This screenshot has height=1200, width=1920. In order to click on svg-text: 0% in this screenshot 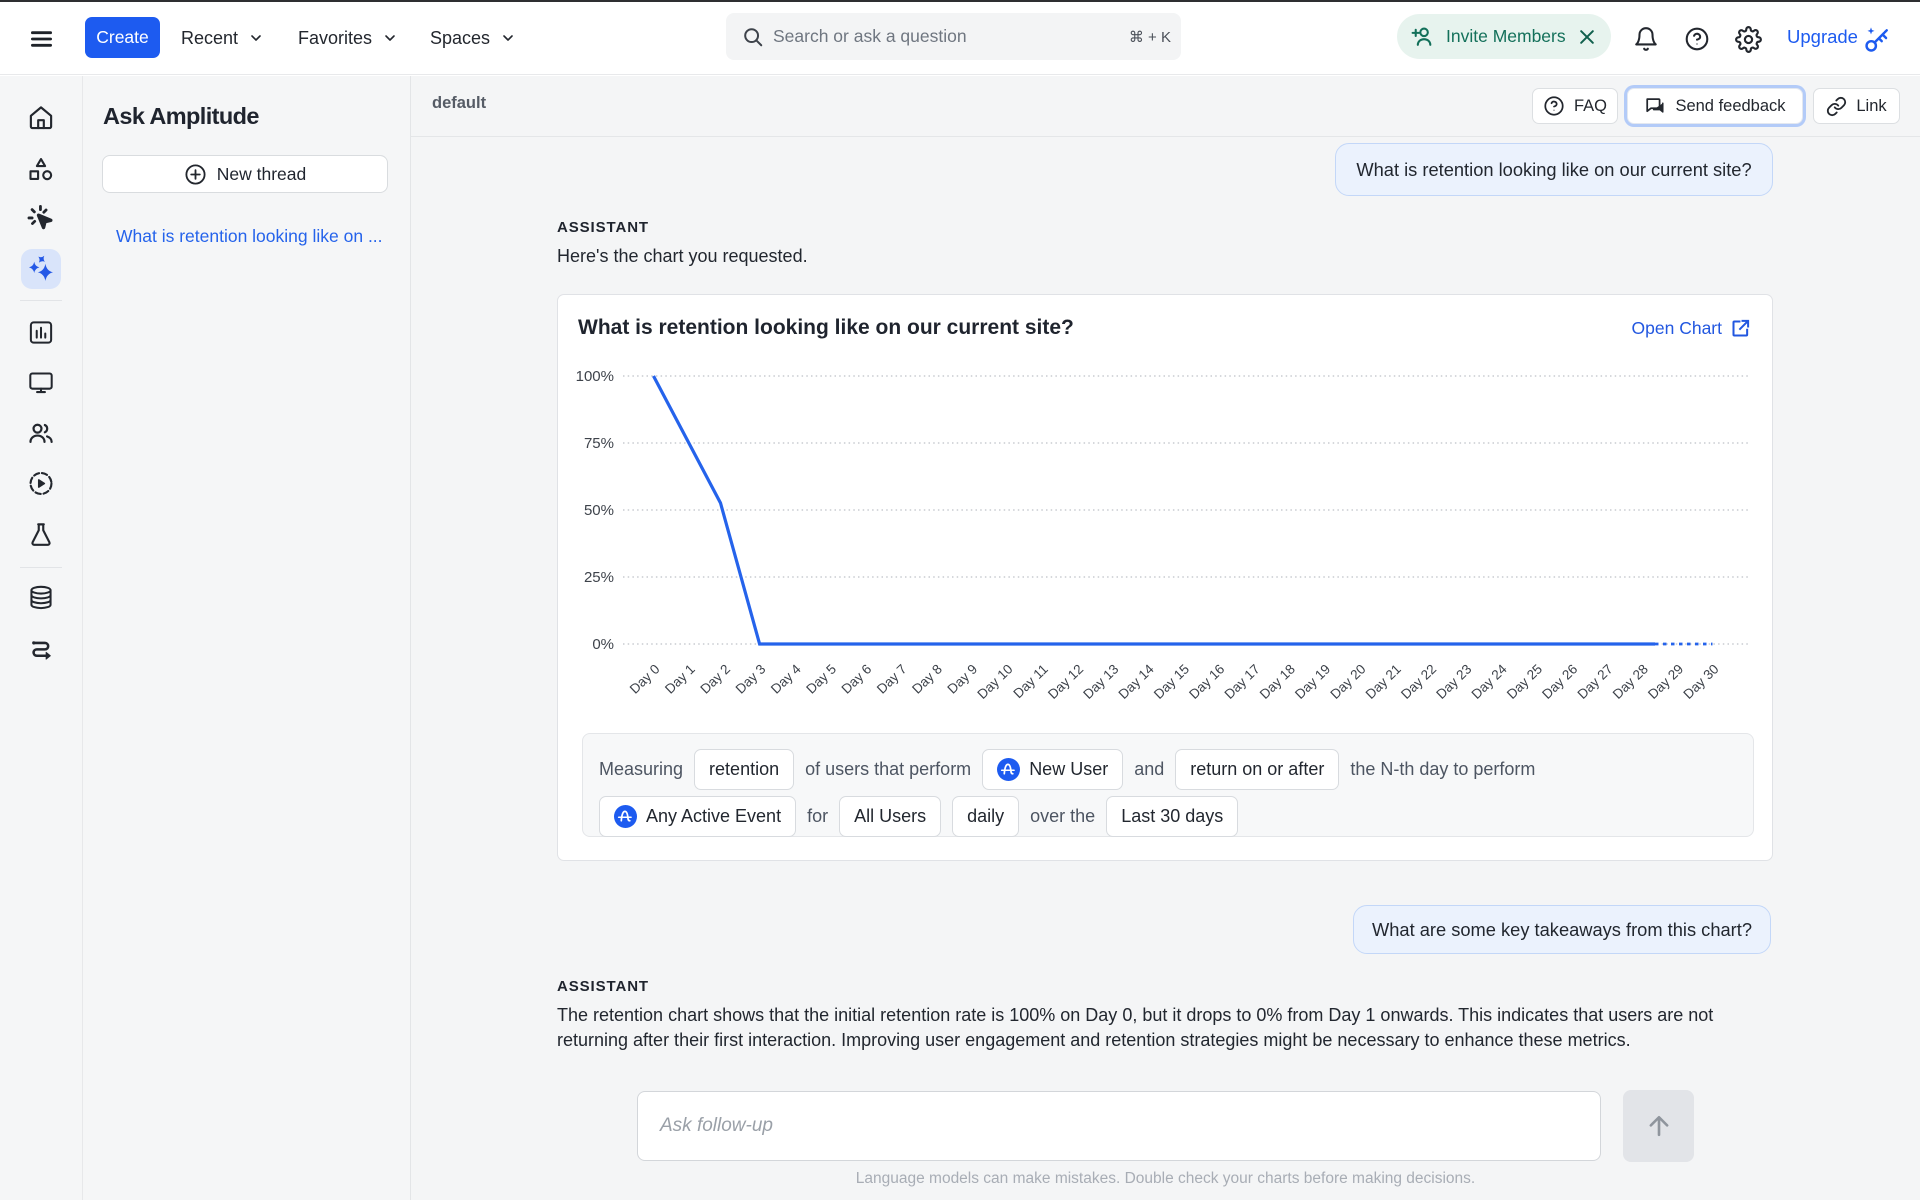, I will do `click(603, 644)`.